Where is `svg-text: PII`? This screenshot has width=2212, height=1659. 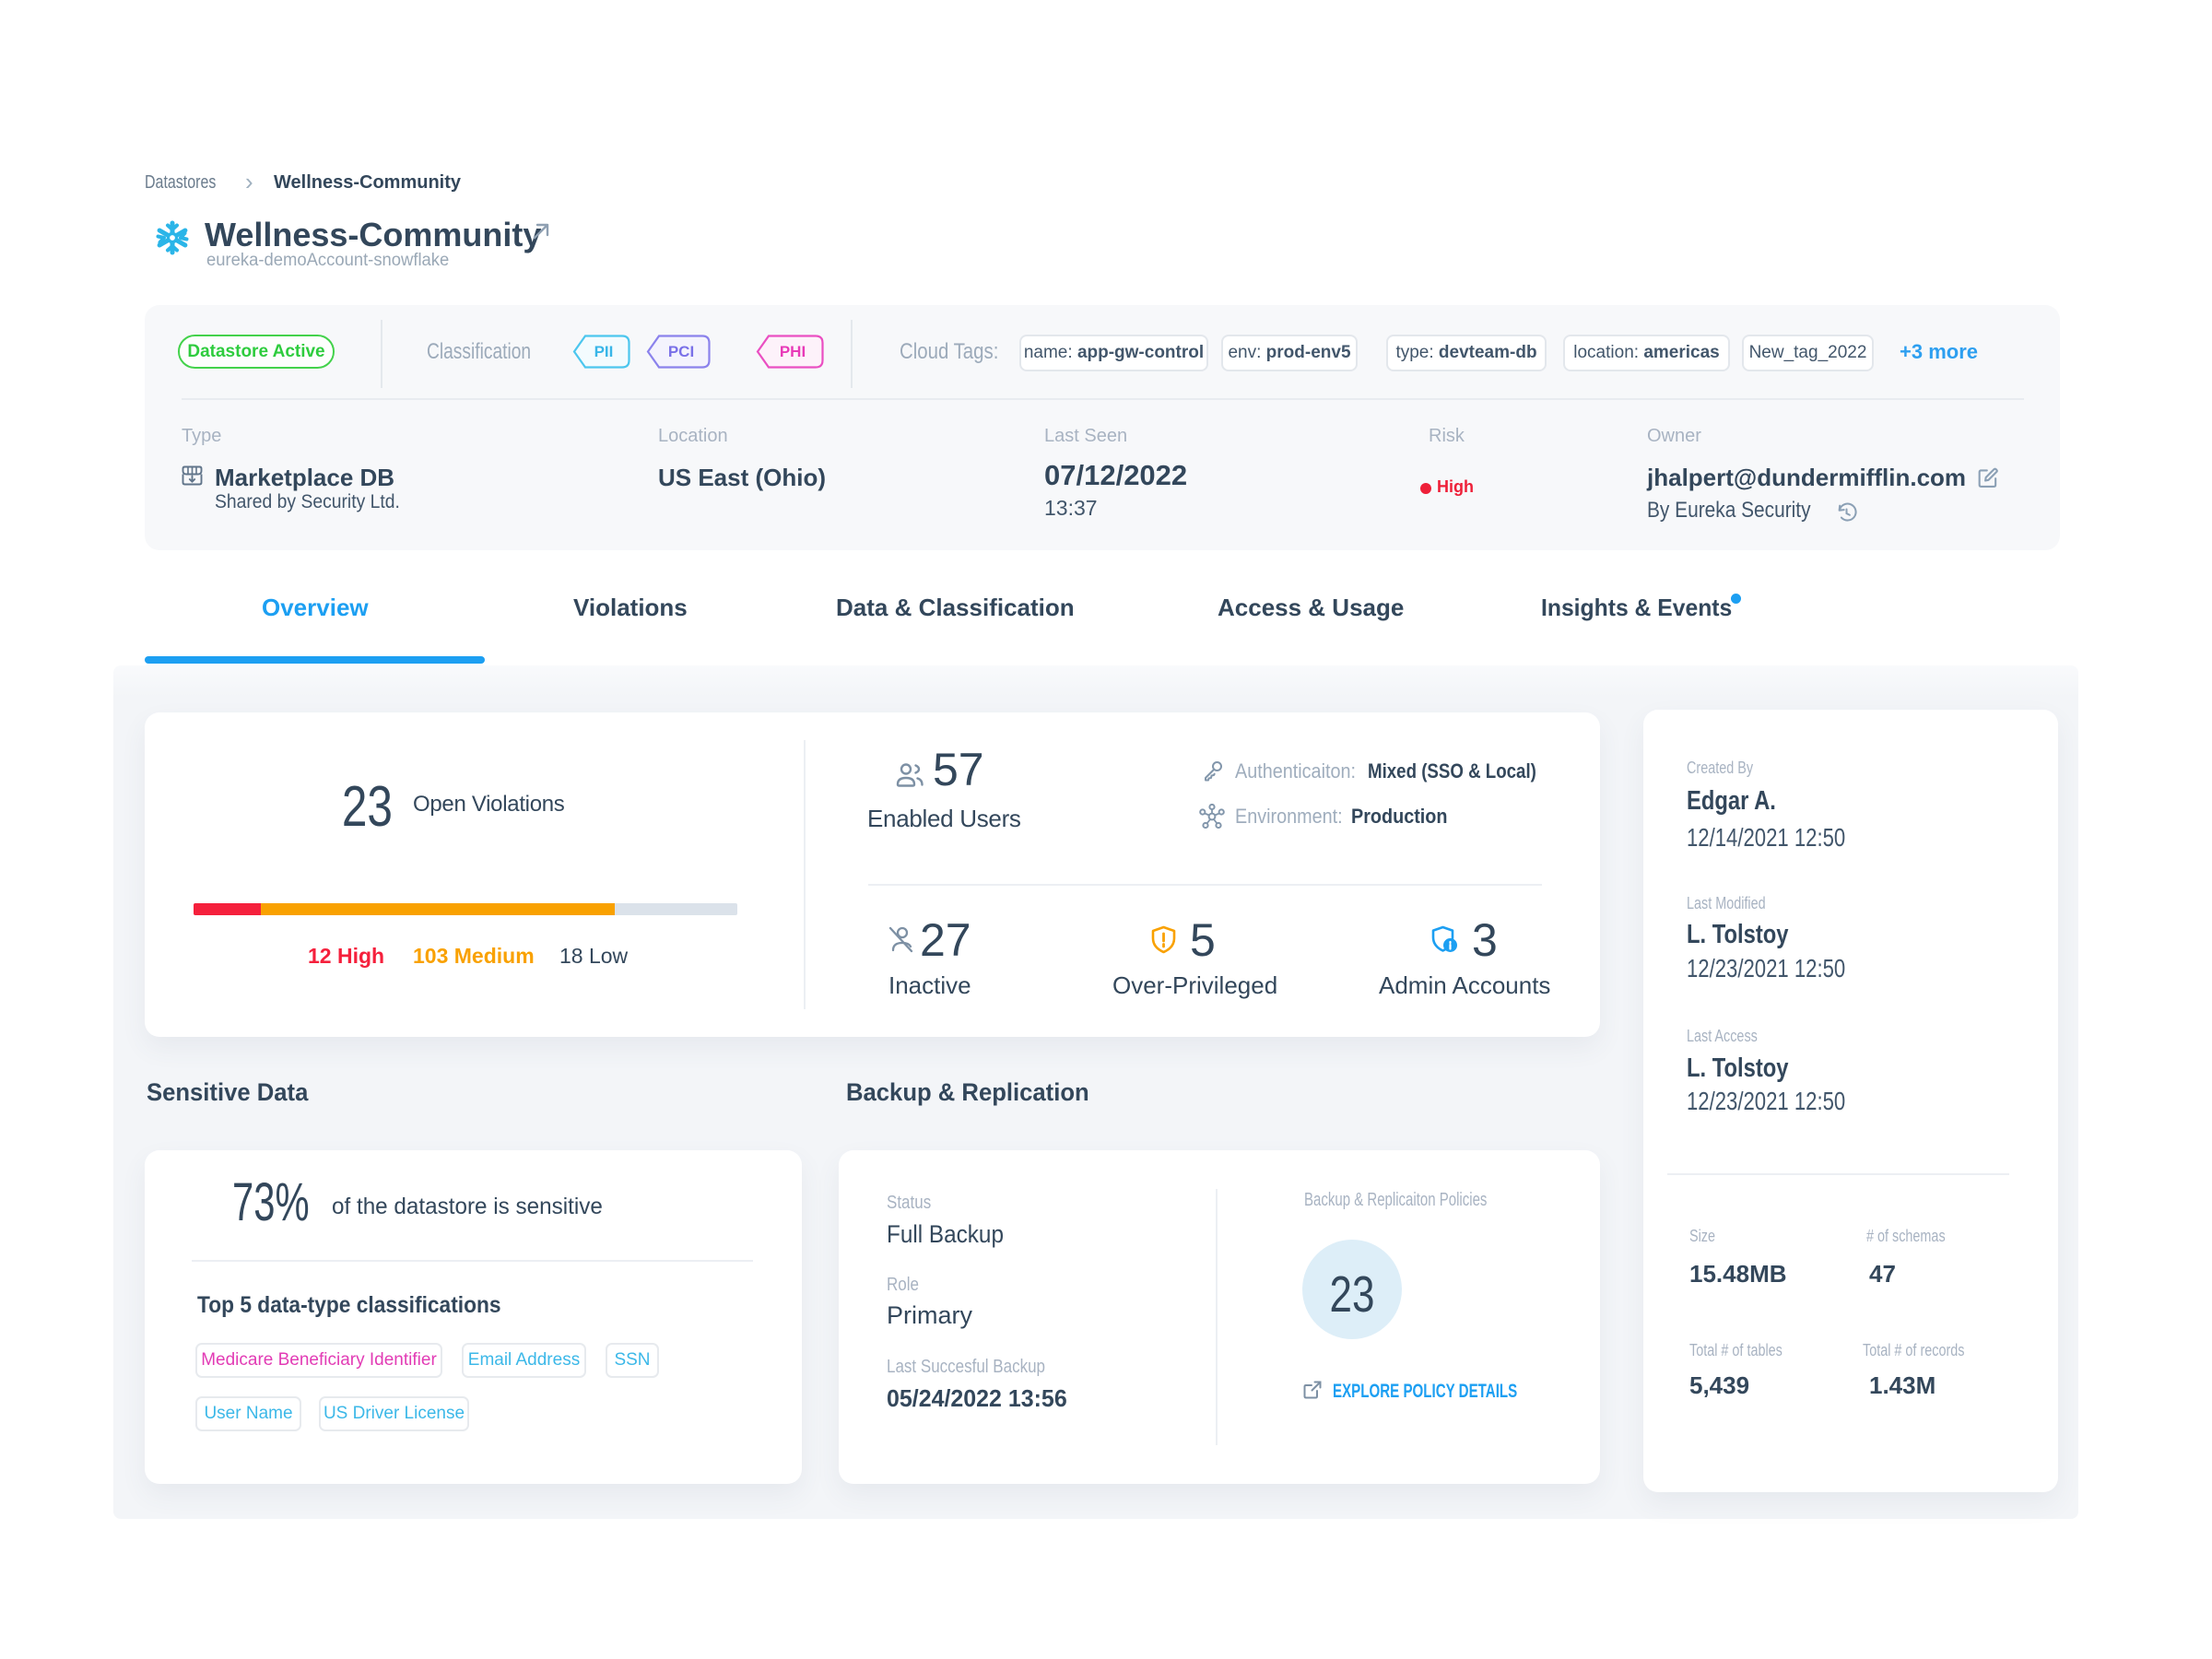
svg-text: PII is located at coordinates (604, 351).